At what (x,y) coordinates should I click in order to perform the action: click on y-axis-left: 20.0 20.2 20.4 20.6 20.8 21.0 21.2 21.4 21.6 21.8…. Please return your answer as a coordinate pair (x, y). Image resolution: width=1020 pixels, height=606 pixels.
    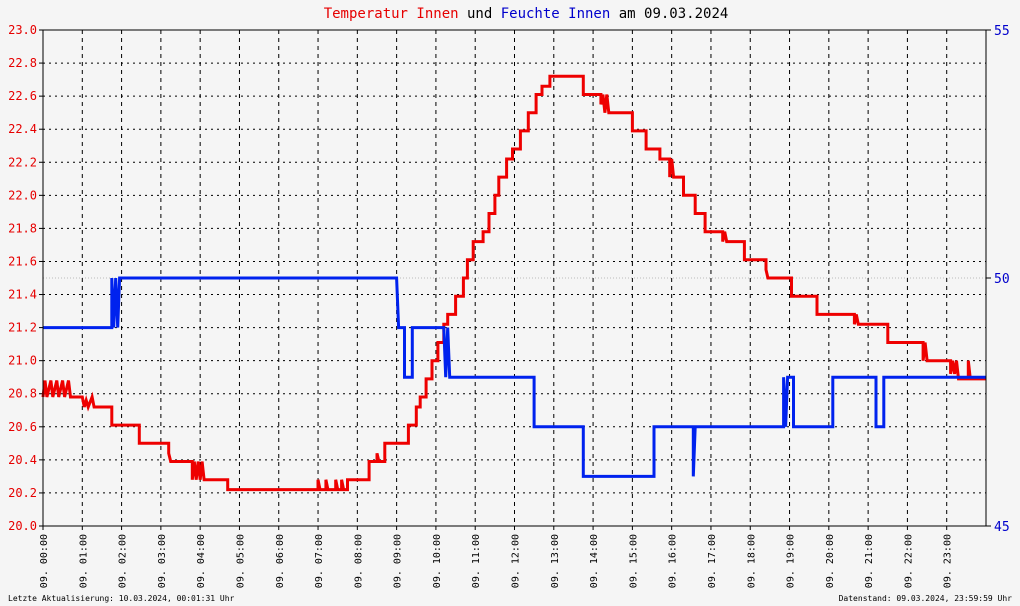
    Looking at the image, I should click on (25, 278).